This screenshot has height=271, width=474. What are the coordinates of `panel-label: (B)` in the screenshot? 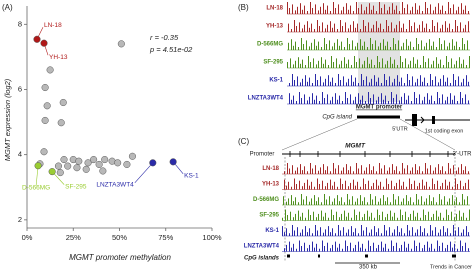 It's located at (243, 7).